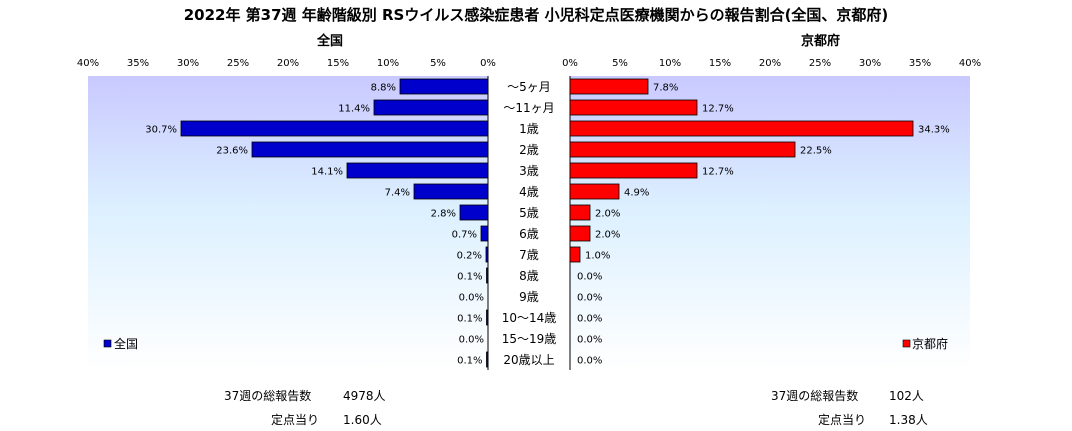 The height and width of the screenshot is (431, 1072). What do you see at coordinates (970, 63) in the screenshot?
I see `right-tick-label: 40%` at bounding box center [970, 63].